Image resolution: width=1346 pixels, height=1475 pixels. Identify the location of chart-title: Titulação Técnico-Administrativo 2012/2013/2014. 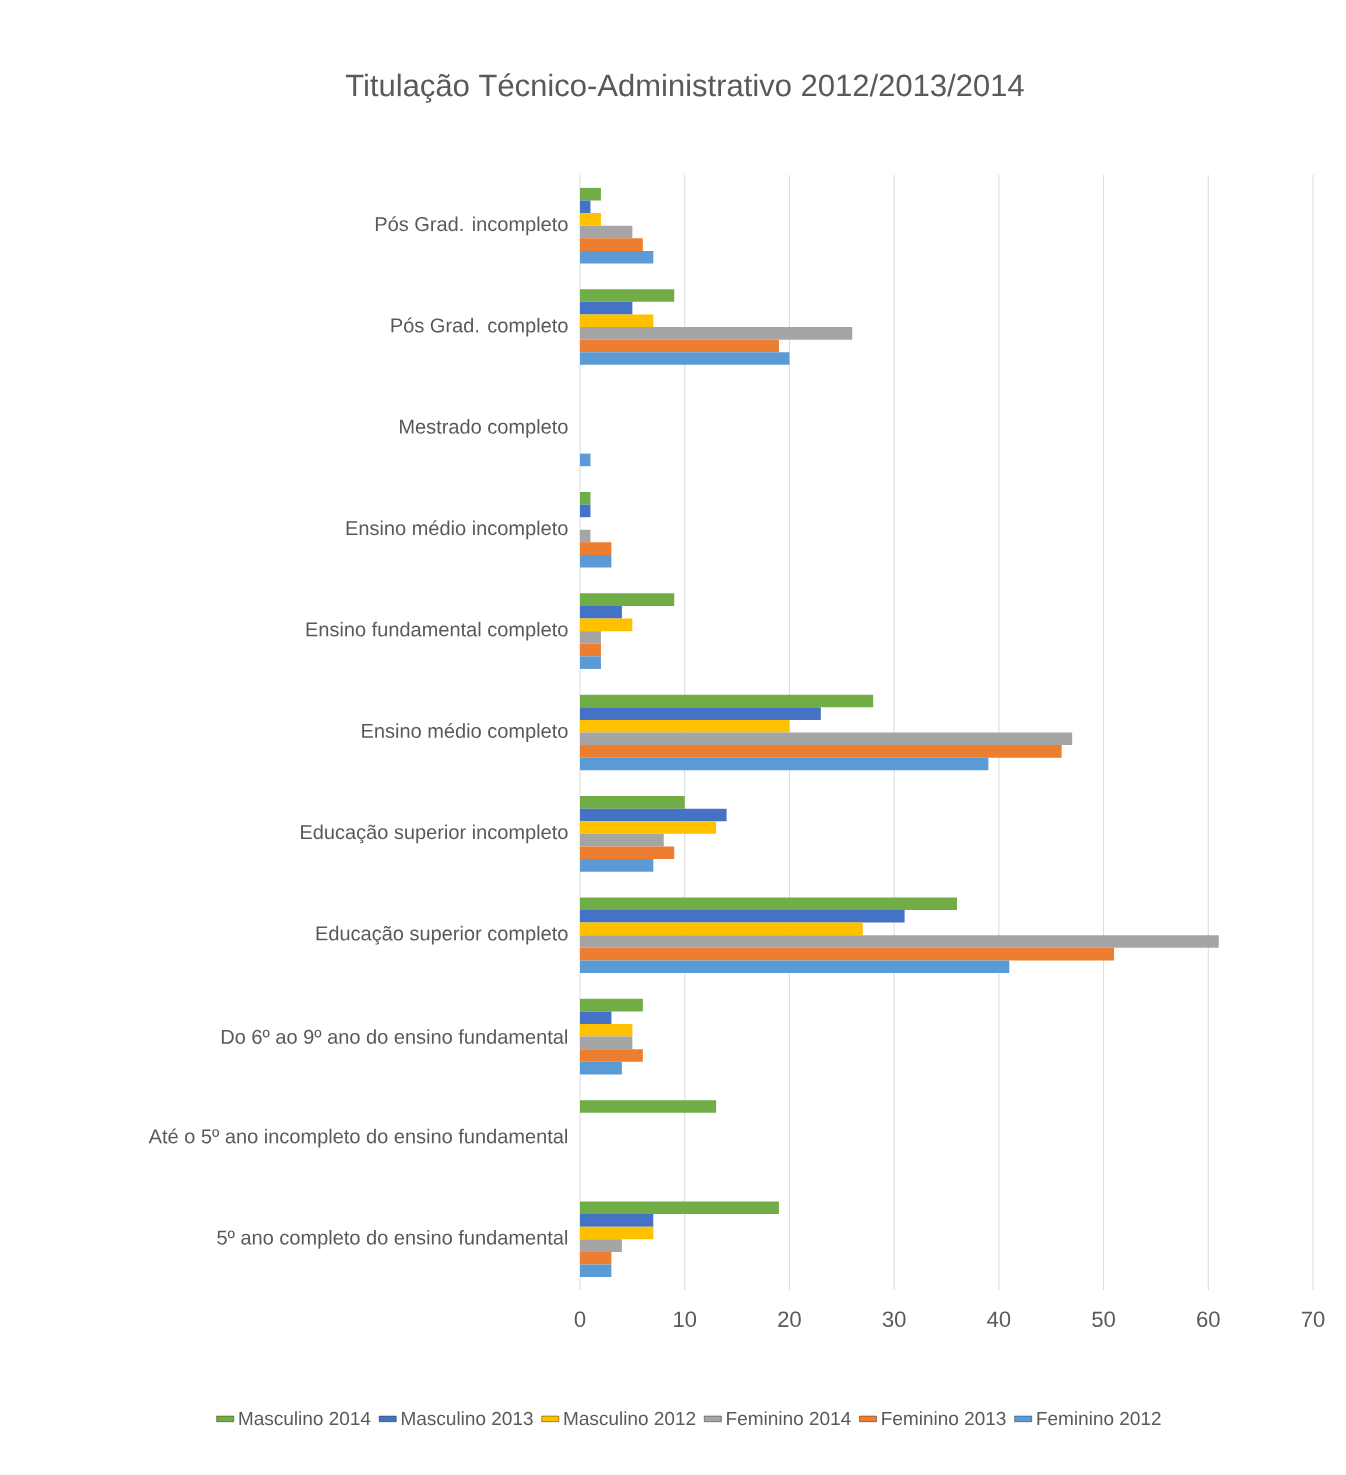
(684, 88).